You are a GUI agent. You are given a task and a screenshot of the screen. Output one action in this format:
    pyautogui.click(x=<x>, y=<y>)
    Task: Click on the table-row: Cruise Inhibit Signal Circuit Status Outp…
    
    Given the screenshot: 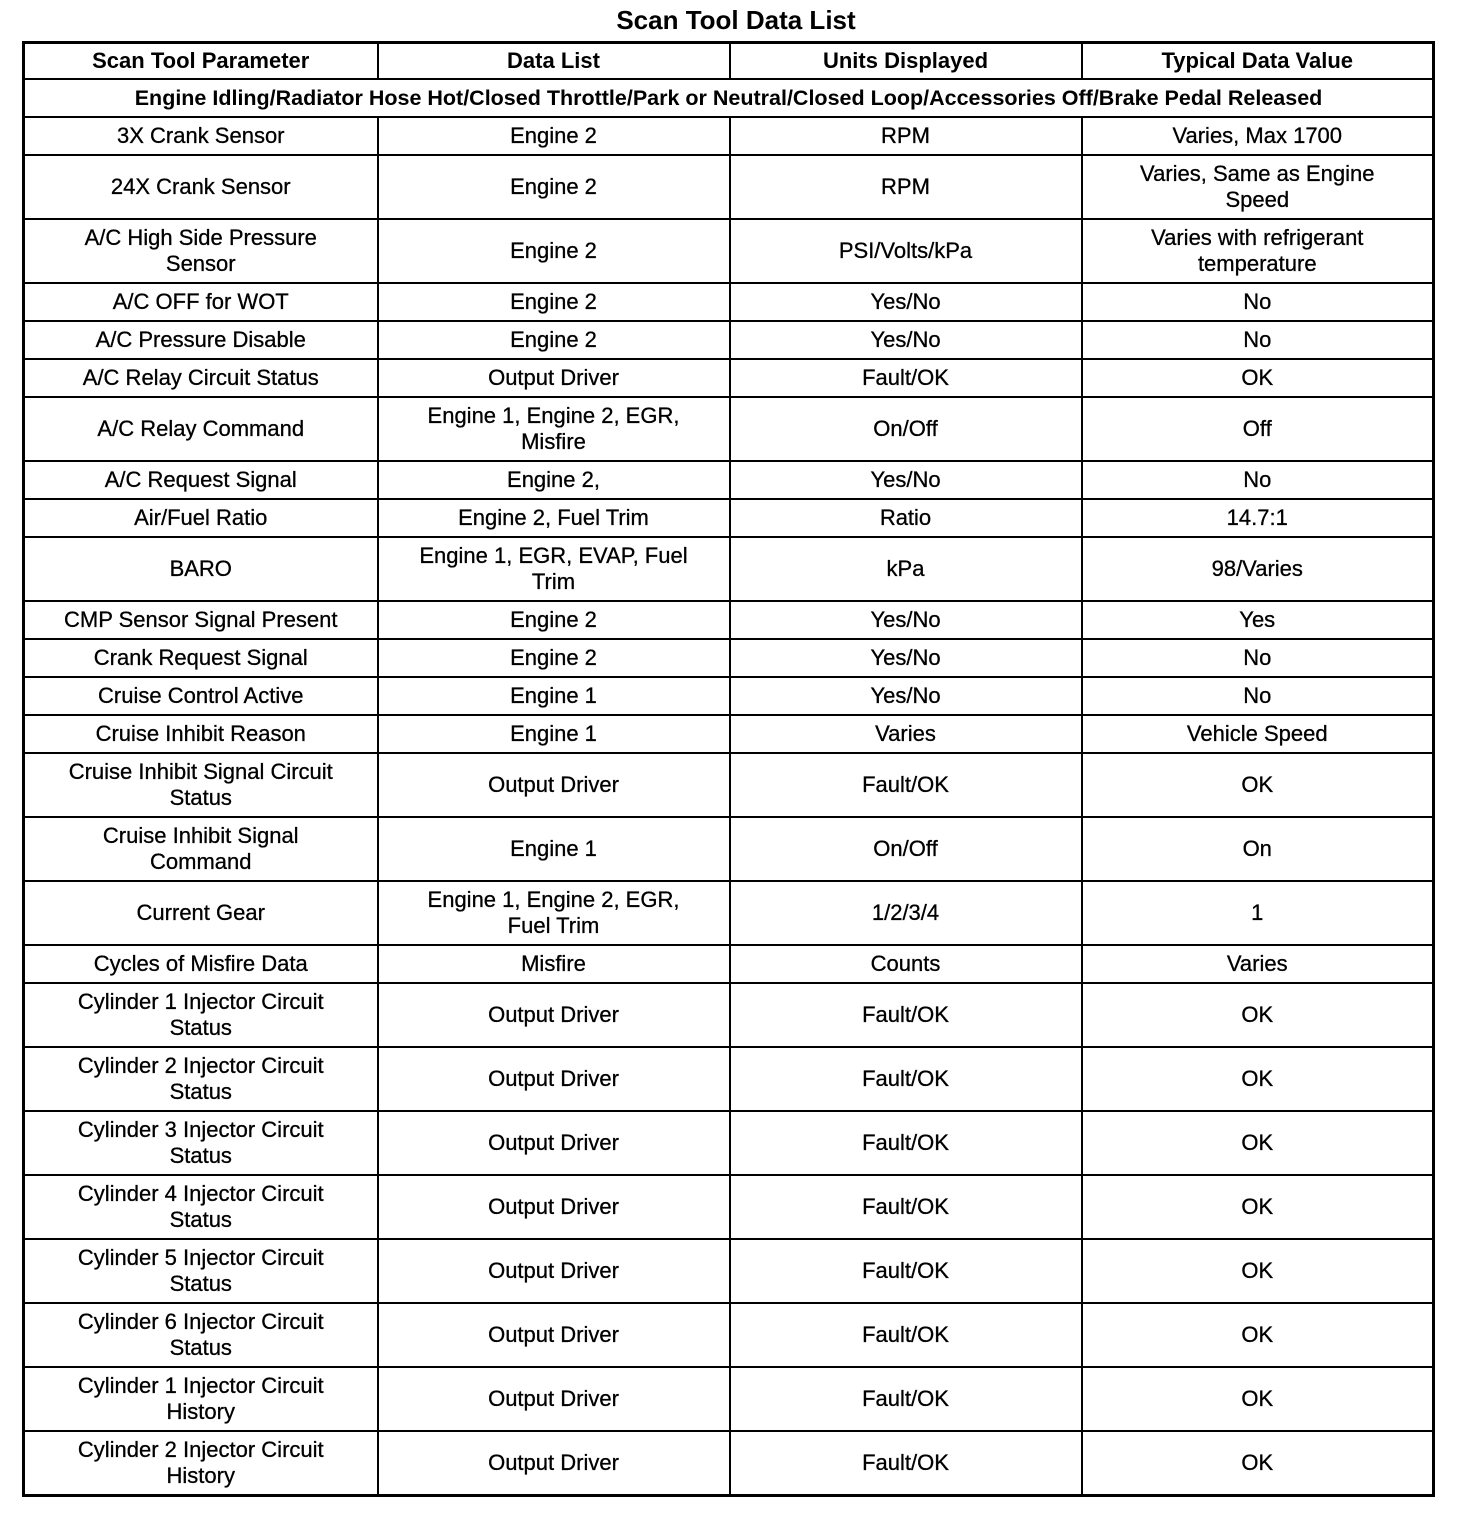 What is the action you would take?
    pyautogui.click(x=728, y=785)
    